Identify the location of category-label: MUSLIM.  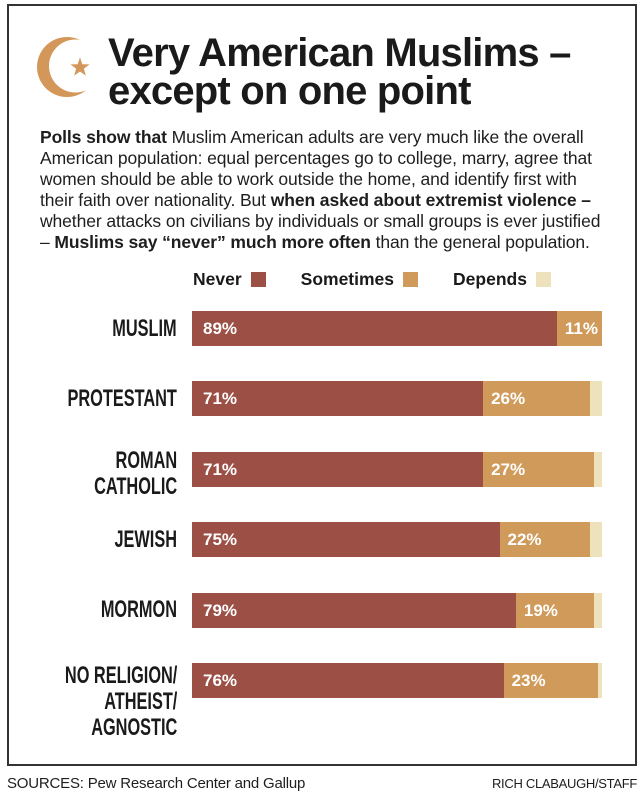
(144, 328).